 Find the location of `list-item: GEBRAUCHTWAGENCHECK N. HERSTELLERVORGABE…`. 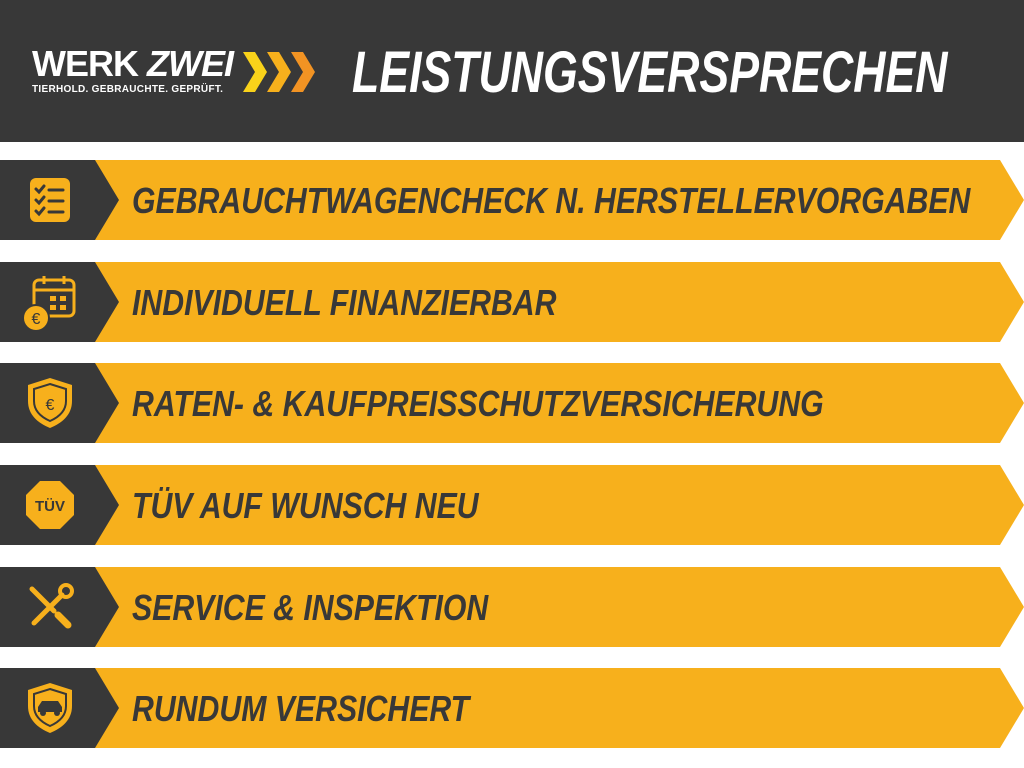

list-item: GEBRAUCHTWAGENCHECK N. HERSTELLERVORGABE… is located at coordinates (512, 200).